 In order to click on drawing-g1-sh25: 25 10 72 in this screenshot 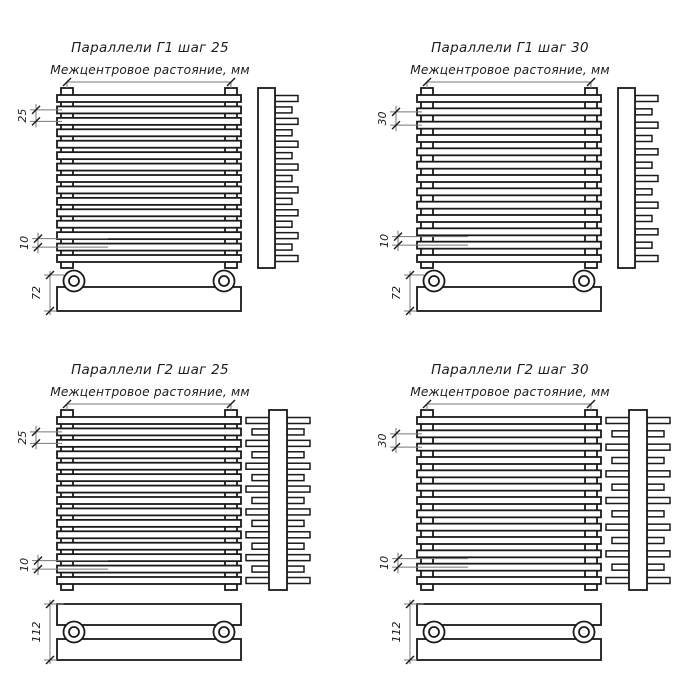, I will do `click(157, 196)`.